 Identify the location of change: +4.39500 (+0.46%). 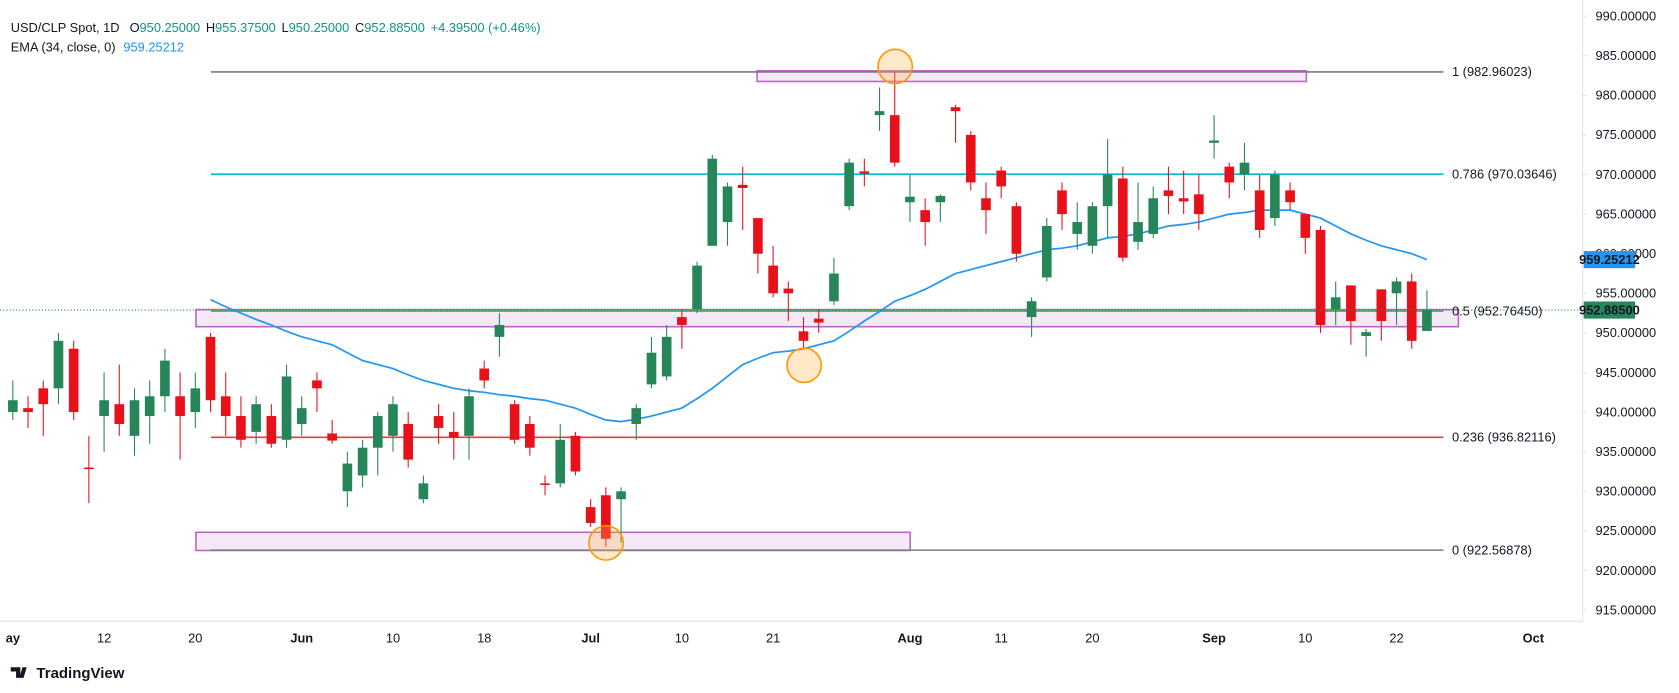
(486, 27).